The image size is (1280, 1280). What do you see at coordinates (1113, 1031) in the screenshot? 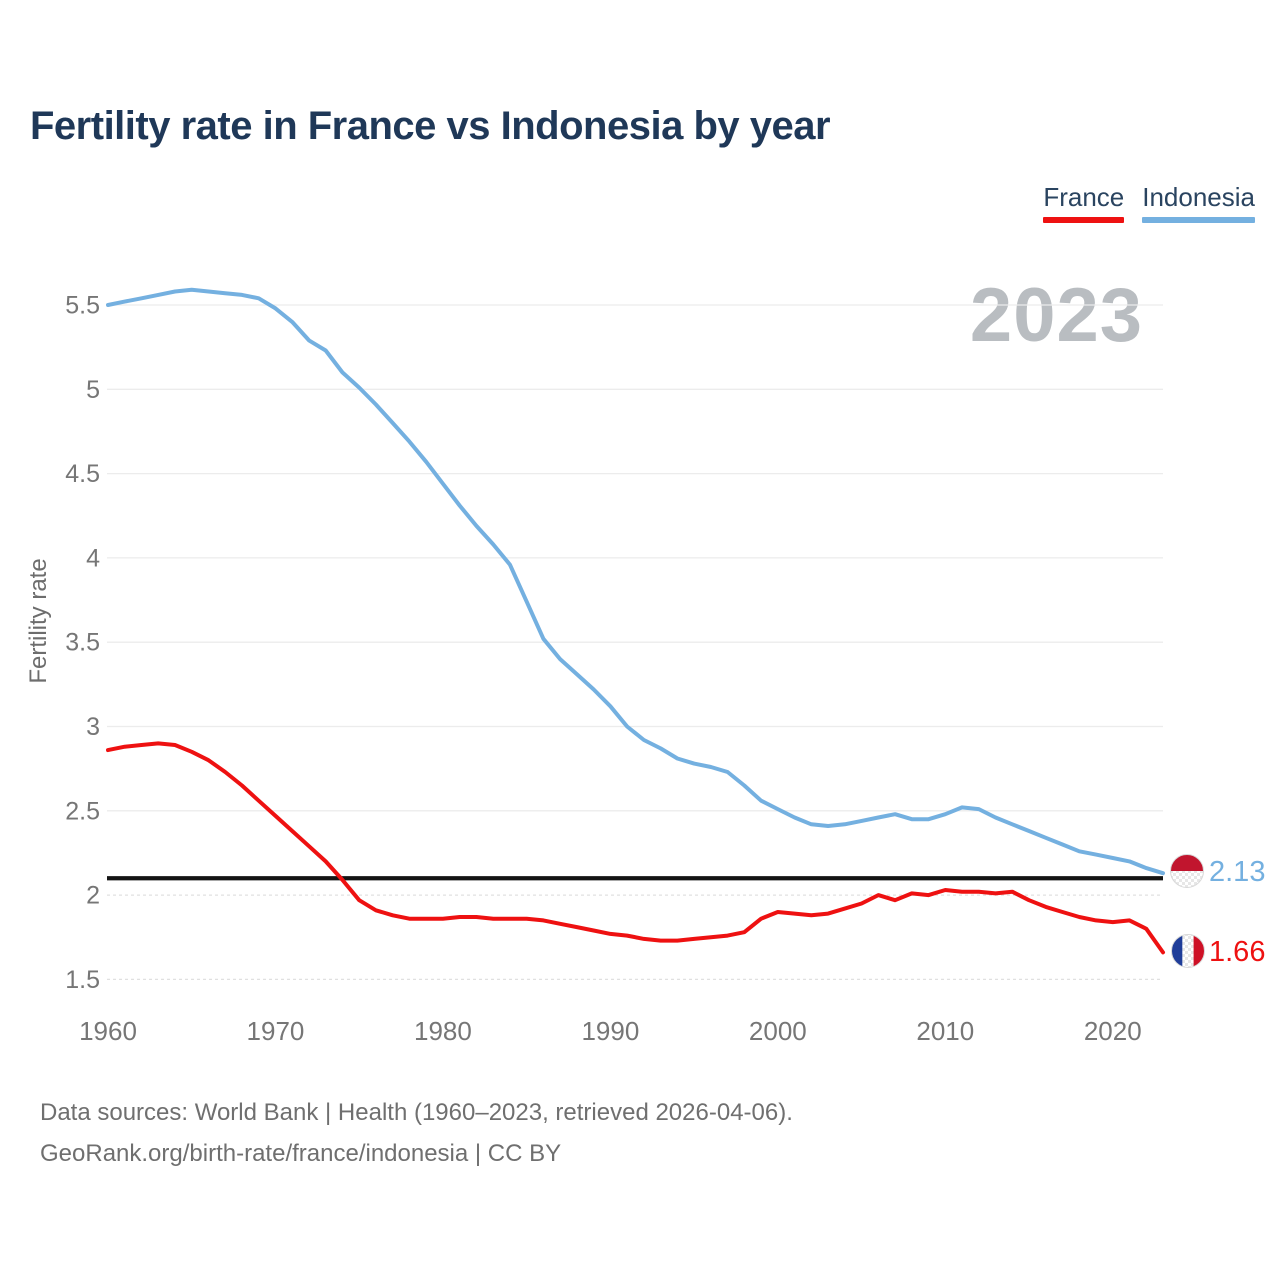
I see `x-tick-label: 2020` at bounding box center [1113, 1031].